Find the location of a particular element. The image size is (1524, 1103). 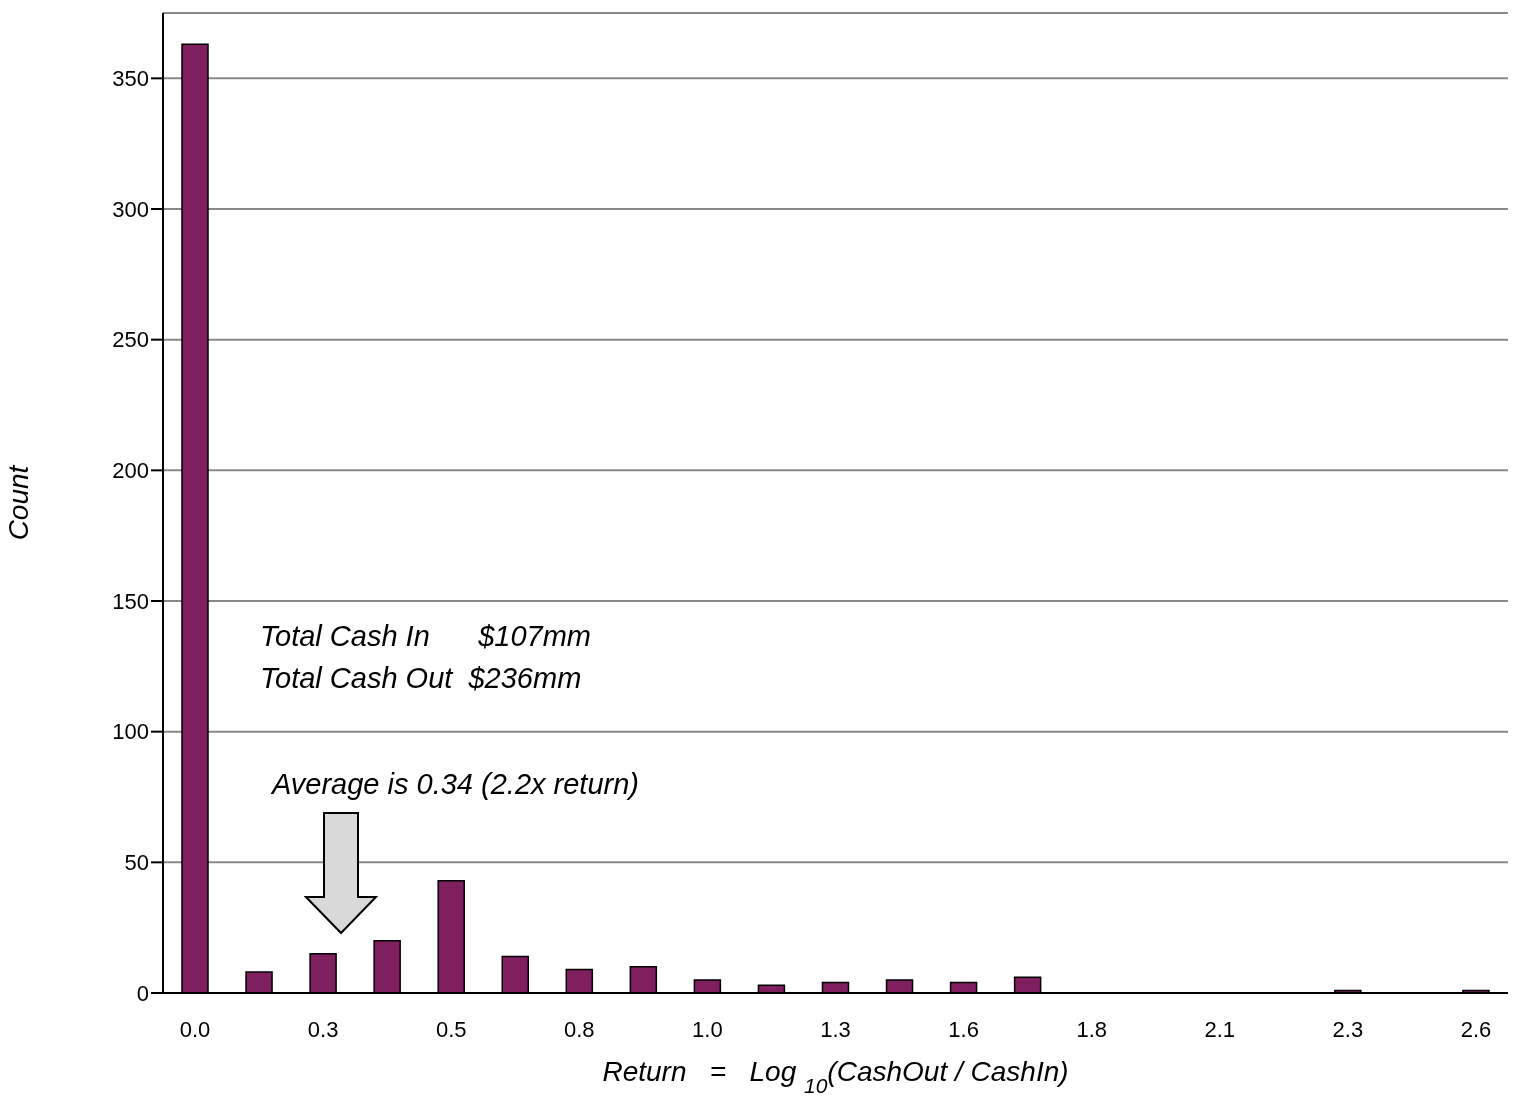

x-tick-label: 2.1 is located at coordinates (1220, 1029).